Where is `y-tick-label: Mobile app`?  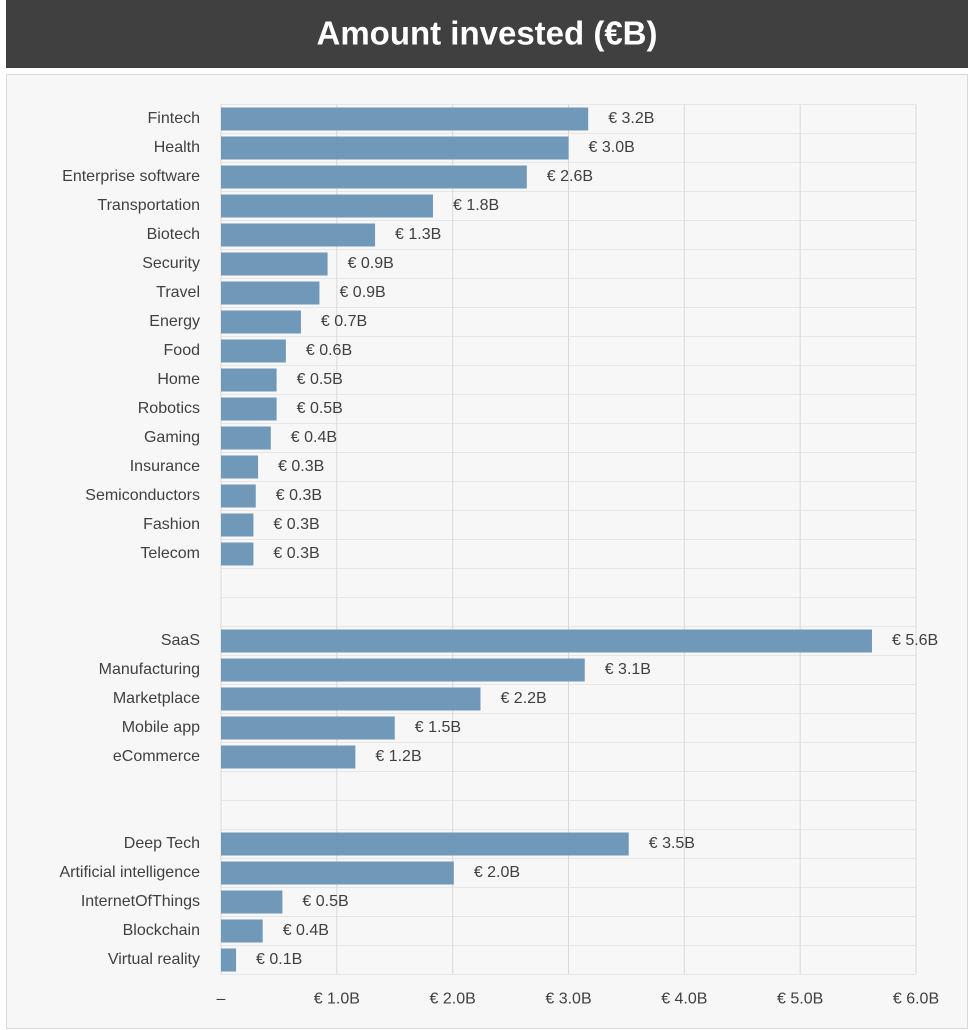
y-tick-label: Mobile app is located at coordinates (161, 727).